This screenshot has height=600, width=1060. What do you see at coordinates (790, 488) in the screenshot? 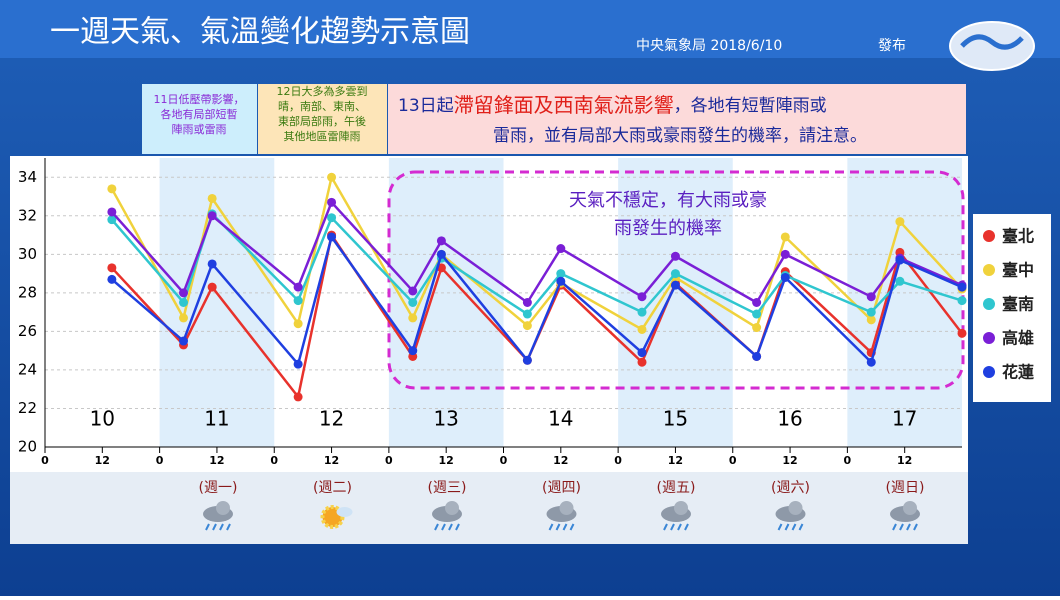
I see `weekday: (週六)` at bounding box center [790, 488].